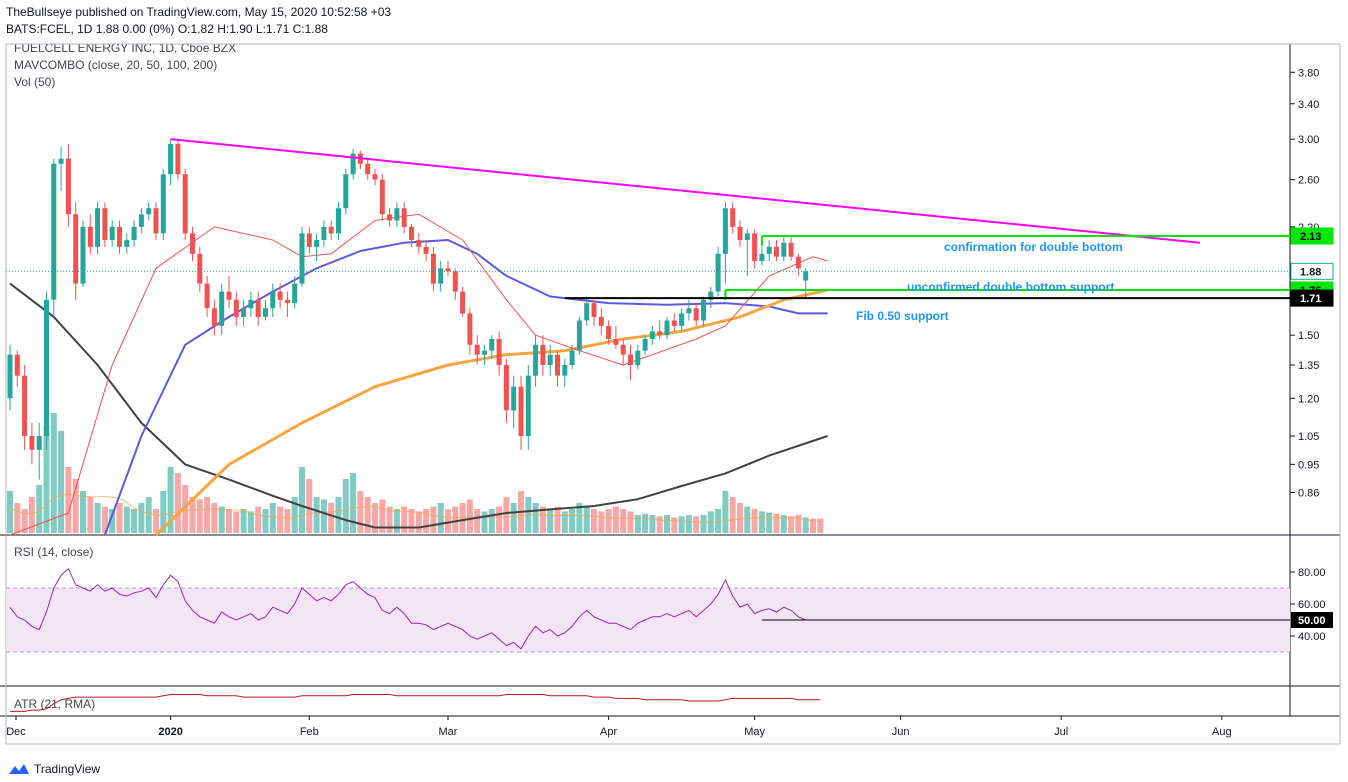 The height and width of the screenshot is (782, 1348). Describe the element at coordinates (685, 191) in the screenshot. I see `descending-trendline` at that location.